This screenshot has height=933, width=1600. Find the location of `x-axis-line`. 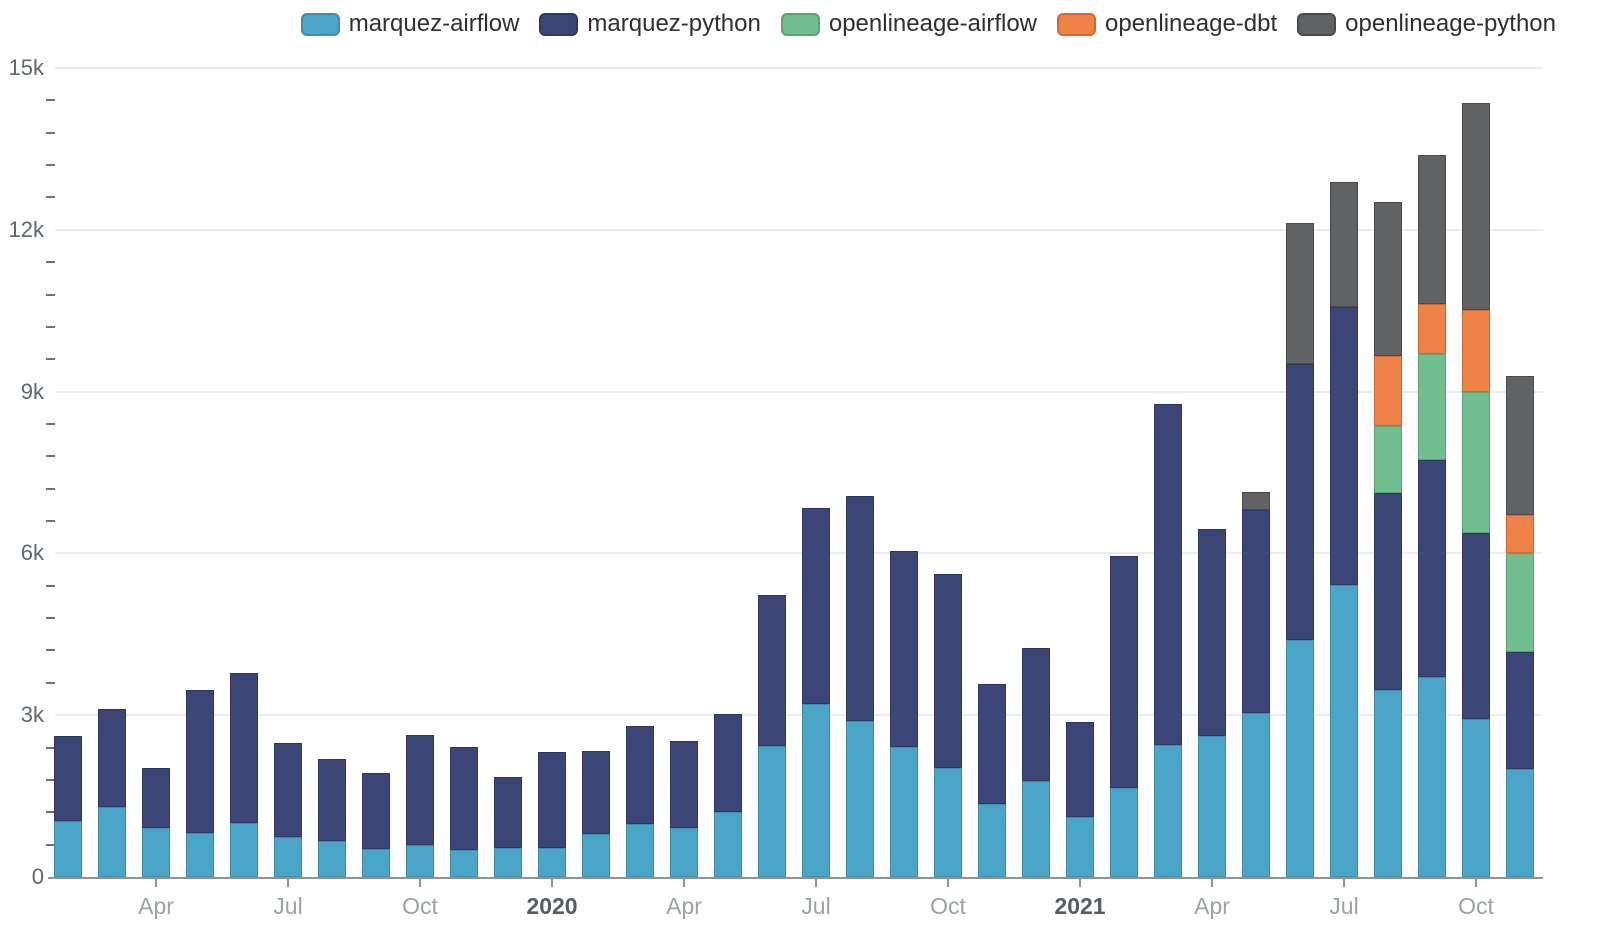

x-axis-line is located at coordinates (795, 878).